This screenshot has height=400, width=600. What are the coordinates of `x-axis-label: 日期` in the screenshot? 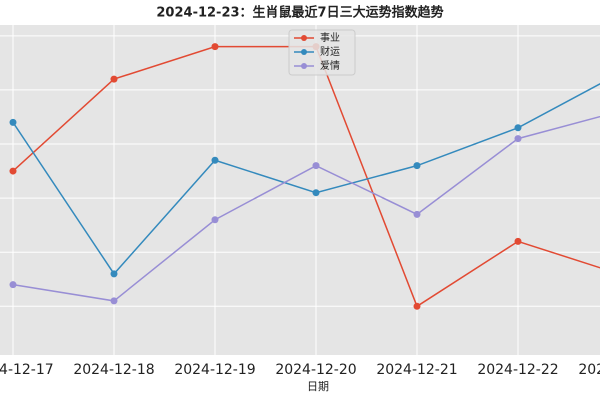 It's located at (318, 386).